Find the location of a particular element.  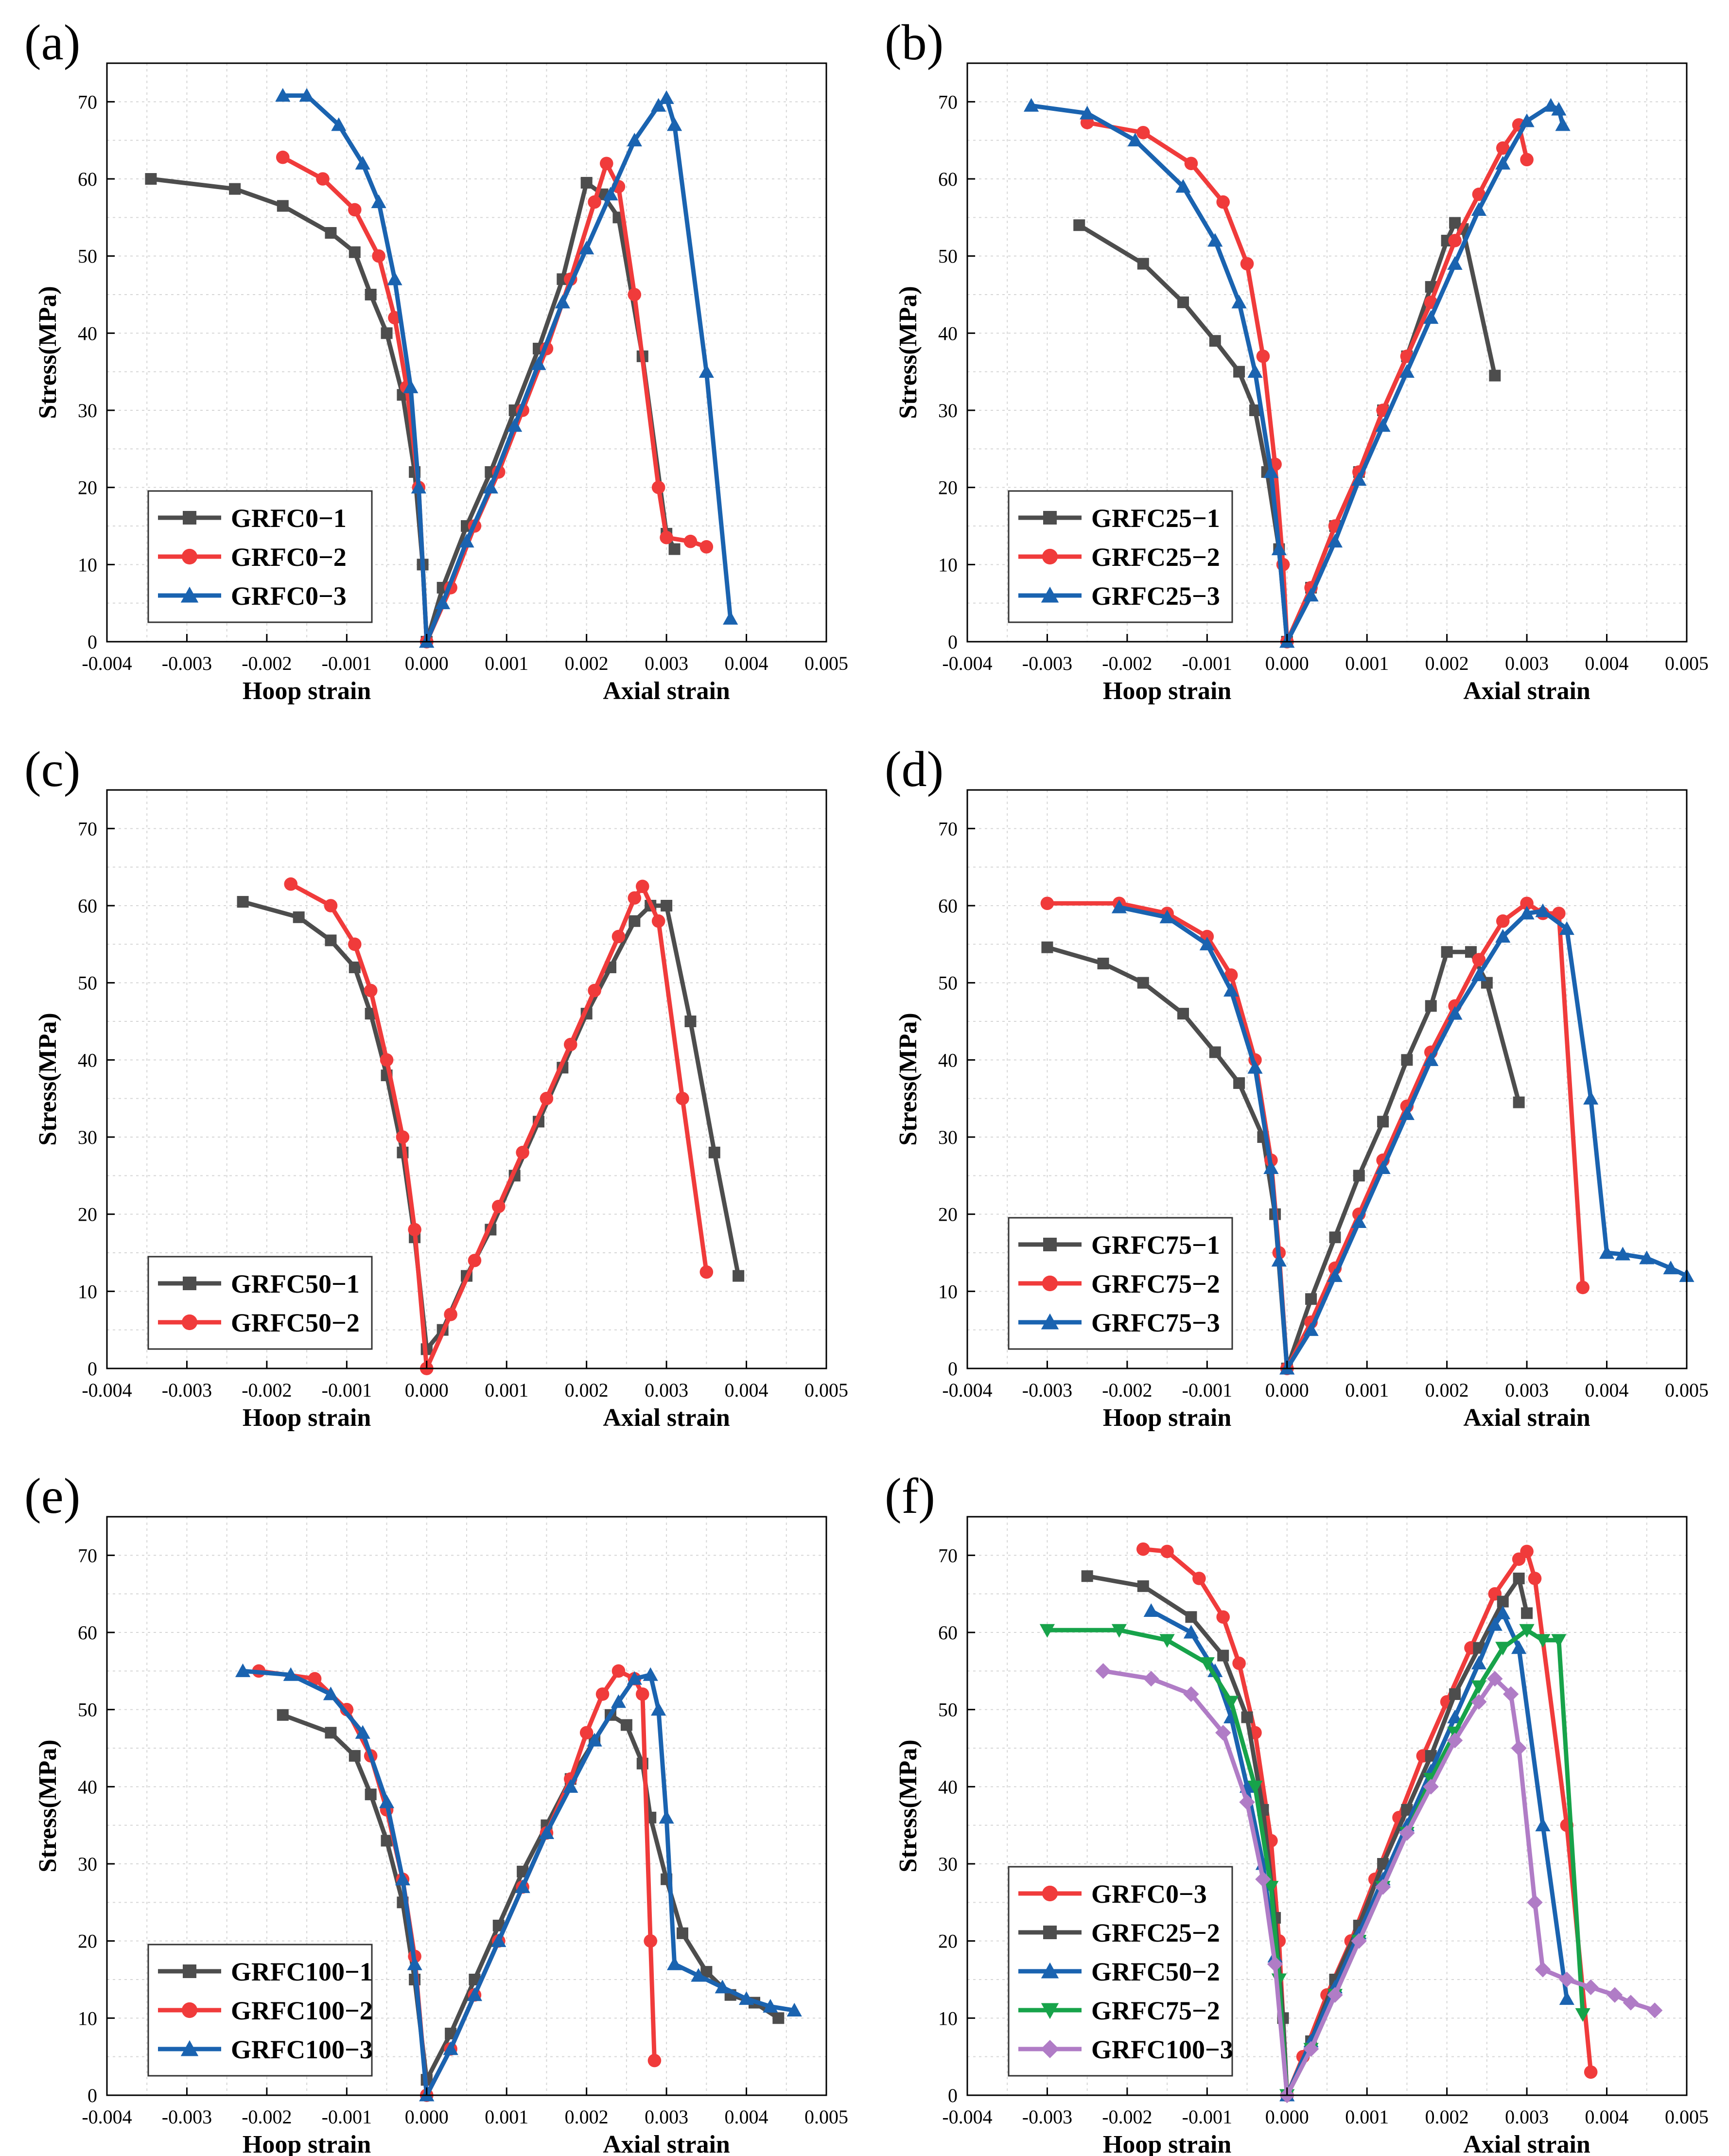

x-tick-label: -0.002 is located at coordinates (1127, 663).